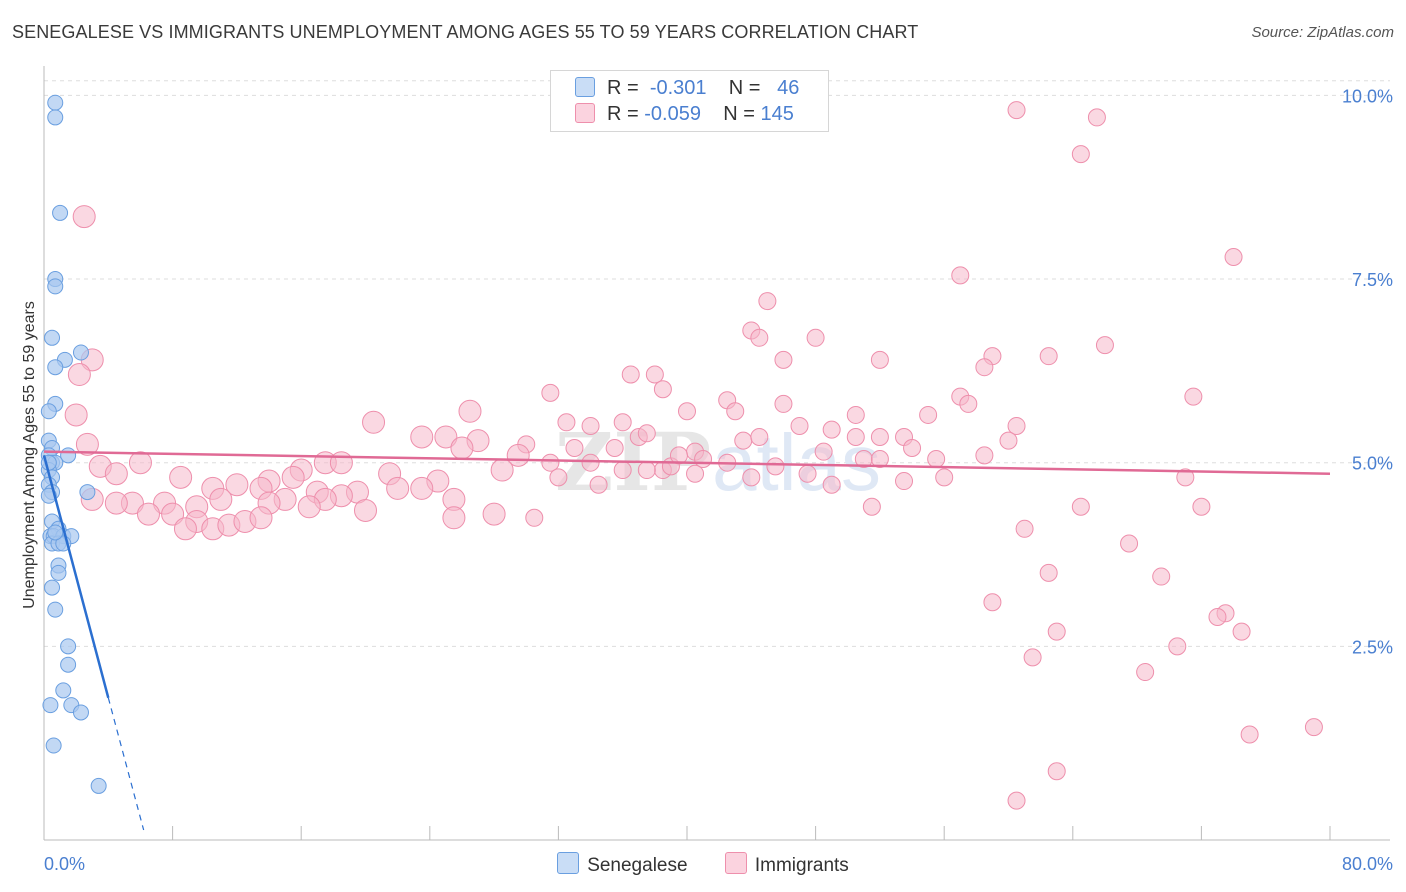 This screenshot has width=1406, height=892. Describe the element at coordinates (64, 864) in the screenshot. I see `x-tick-label: 0.0%` at that location.